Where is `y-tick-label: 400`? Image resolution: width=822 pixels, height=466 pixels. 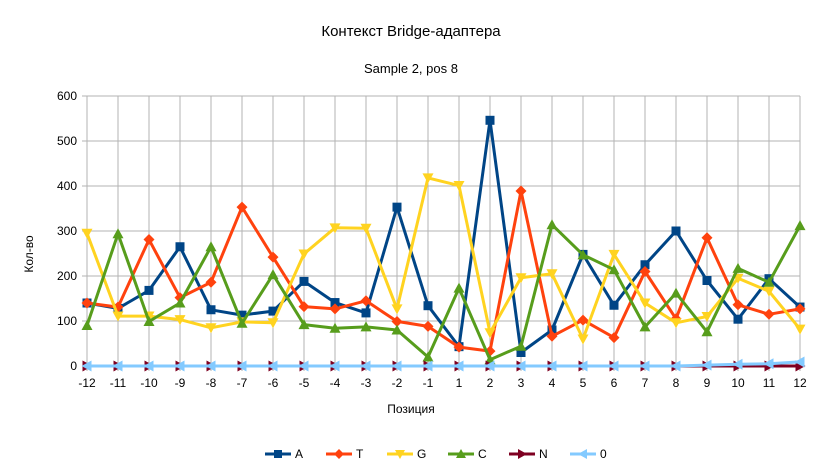
y-tick-label: 400 is located at coordinates (67, 186).